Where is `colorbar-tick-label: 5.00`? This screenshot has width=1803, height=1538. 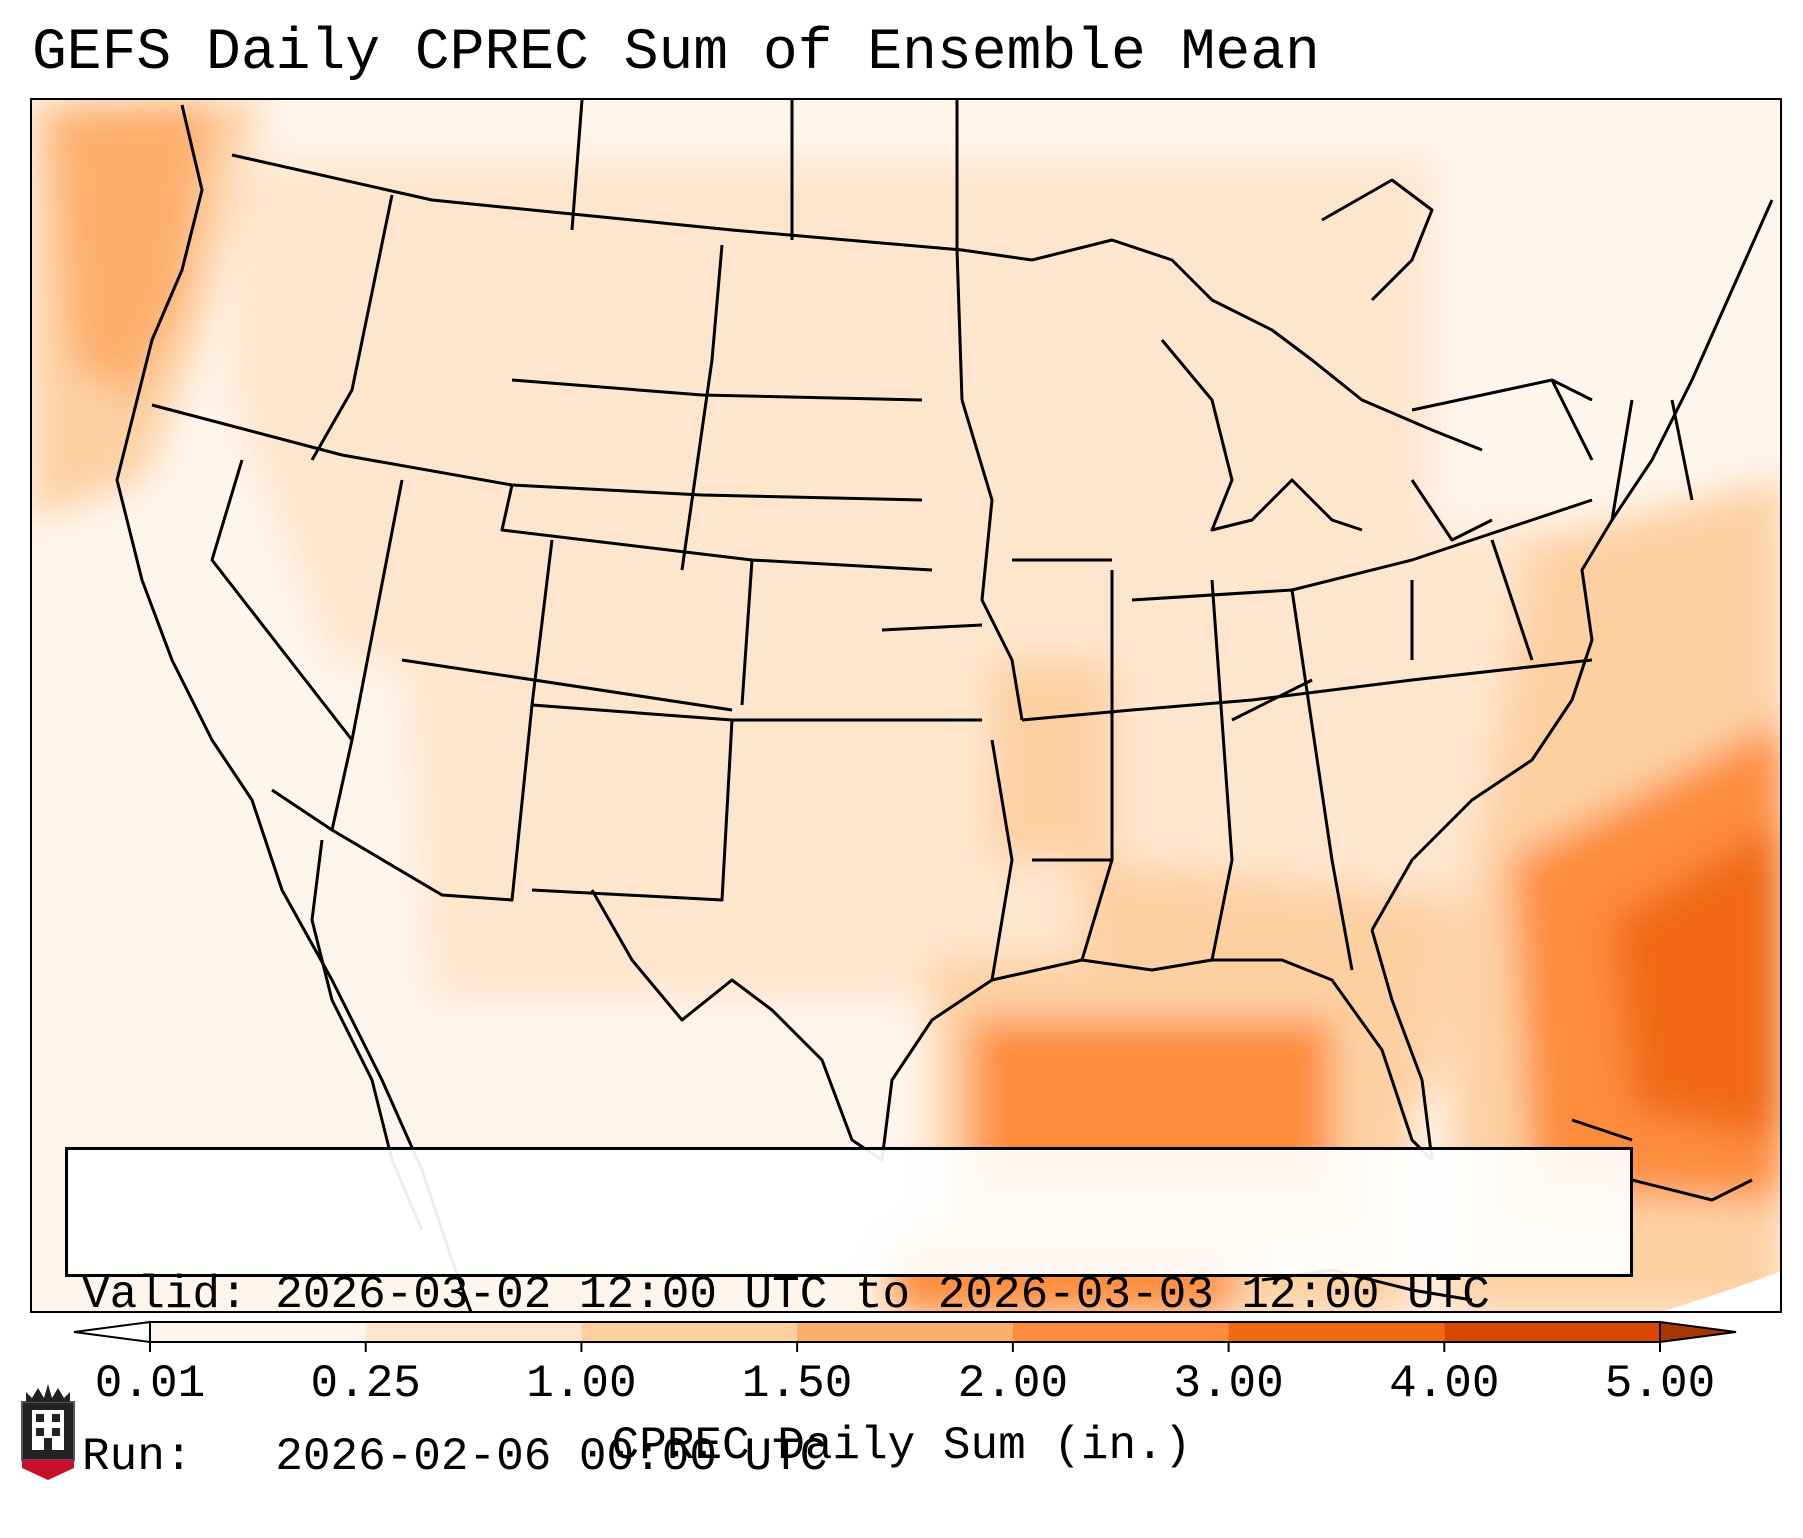
colorbar-tick-label: 5.00 is located at coordinates (1660, 1384).